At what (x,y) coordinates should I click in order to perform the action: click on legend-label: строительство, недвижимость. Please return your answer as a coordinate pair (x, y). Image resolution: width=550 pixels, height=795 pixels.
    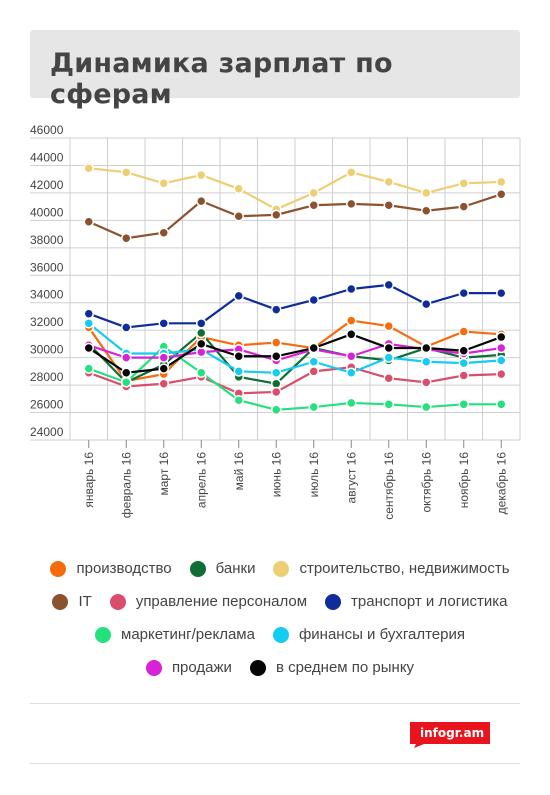
    Looking at the image, I should click on (404, 568).